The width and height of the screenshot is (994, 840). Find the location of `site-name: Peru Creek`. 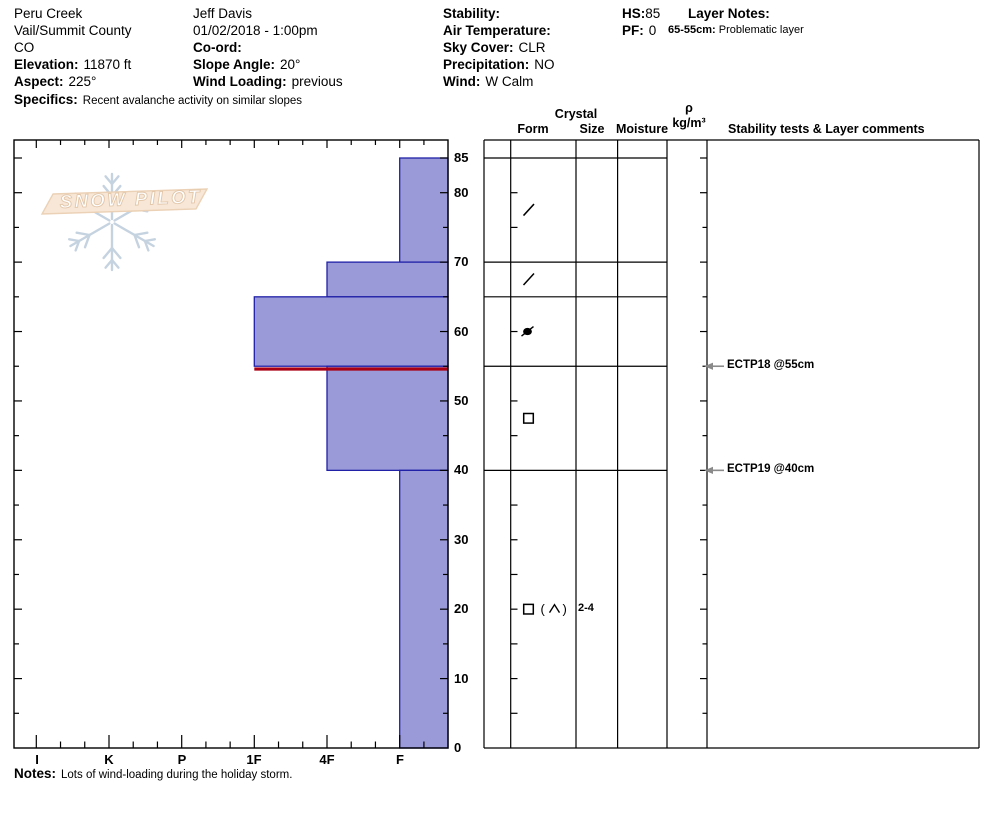

site-name: Peru Creek is located at coordinates (48, 13).